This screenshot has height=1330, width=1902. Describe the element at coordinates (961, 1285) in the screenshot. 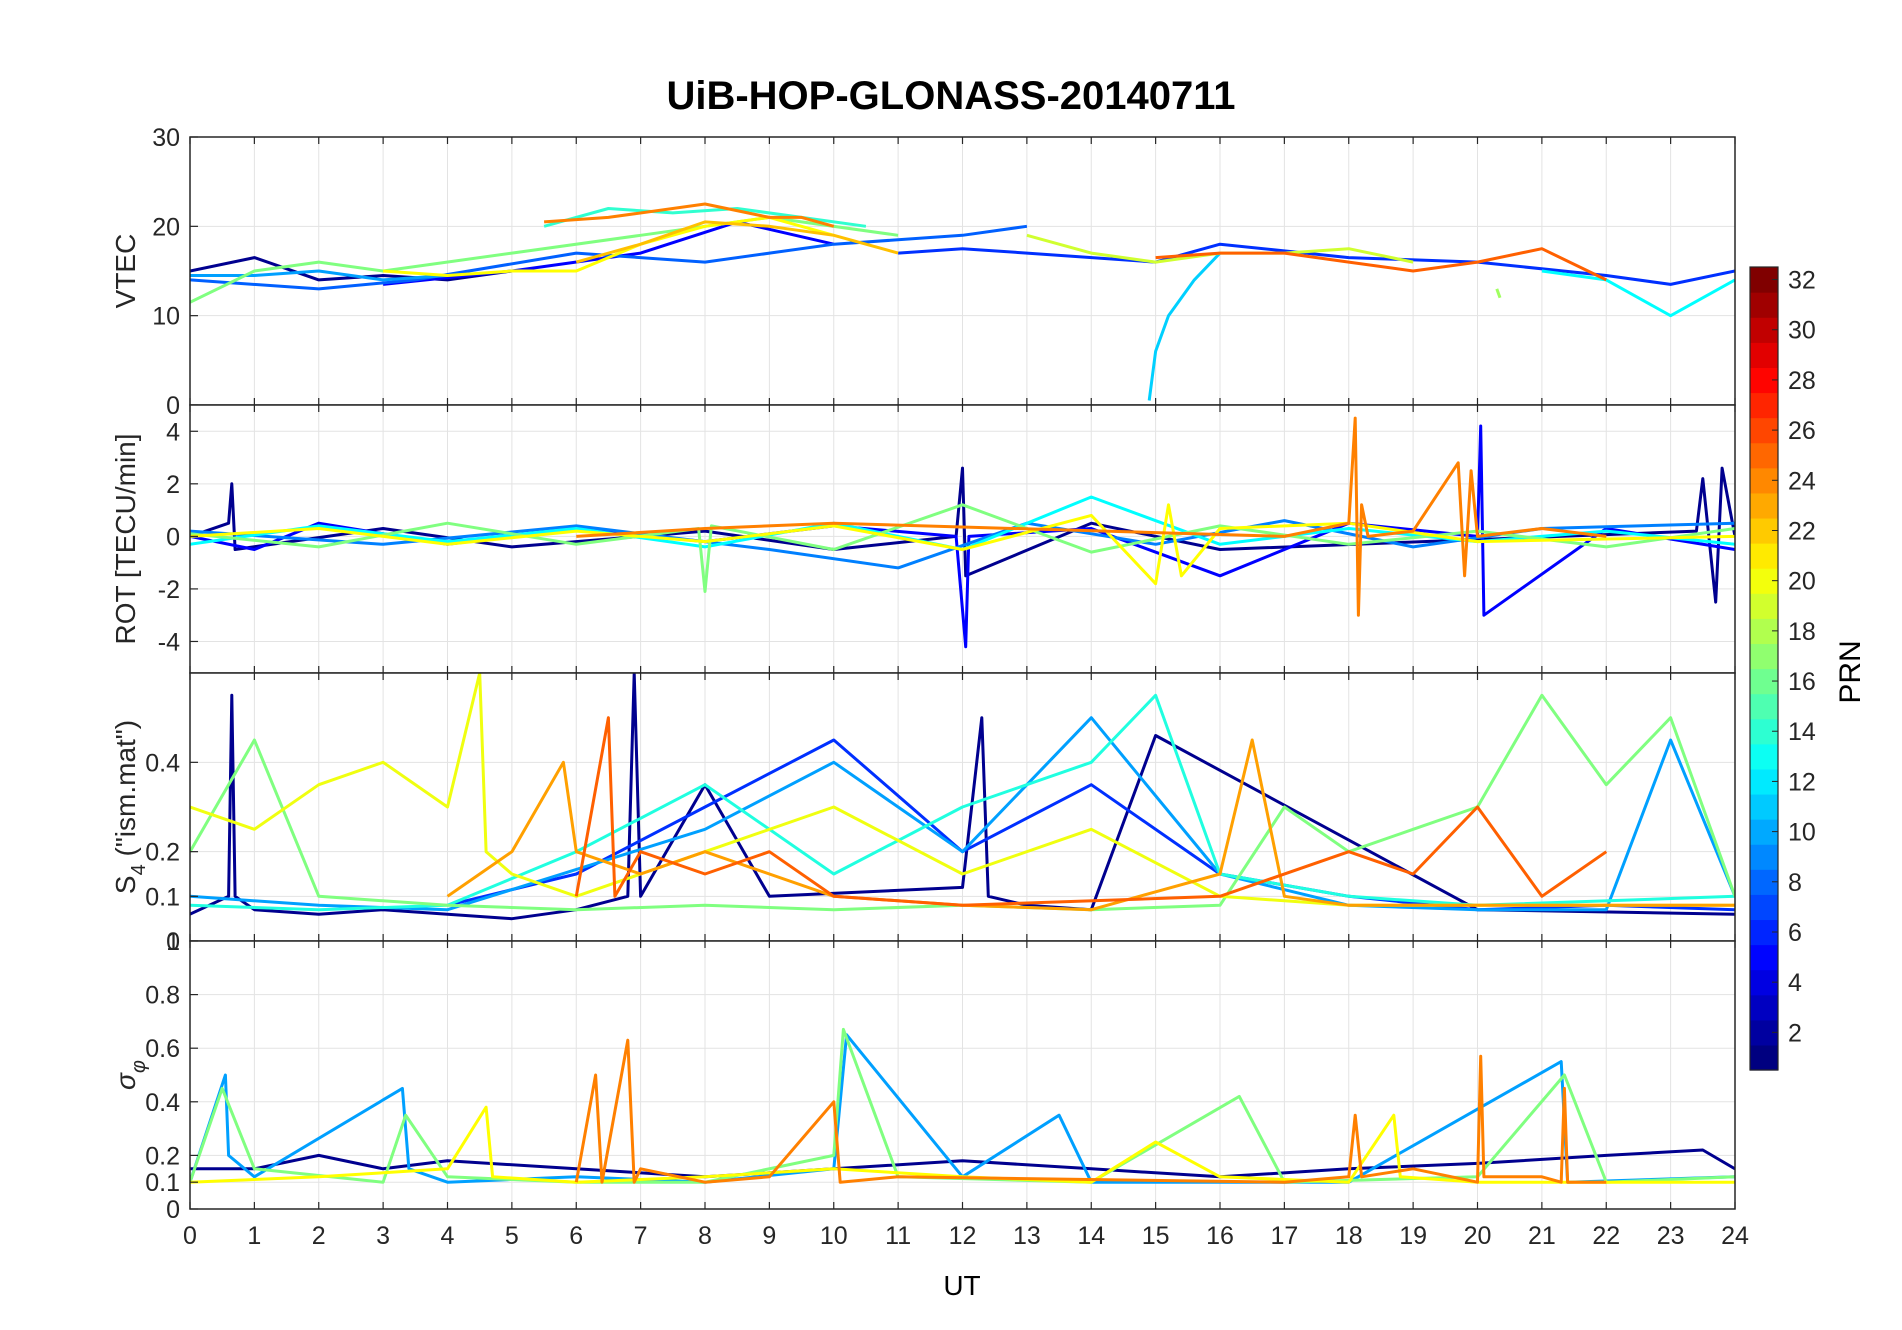

I see `x-axis-label: UT` at that location.